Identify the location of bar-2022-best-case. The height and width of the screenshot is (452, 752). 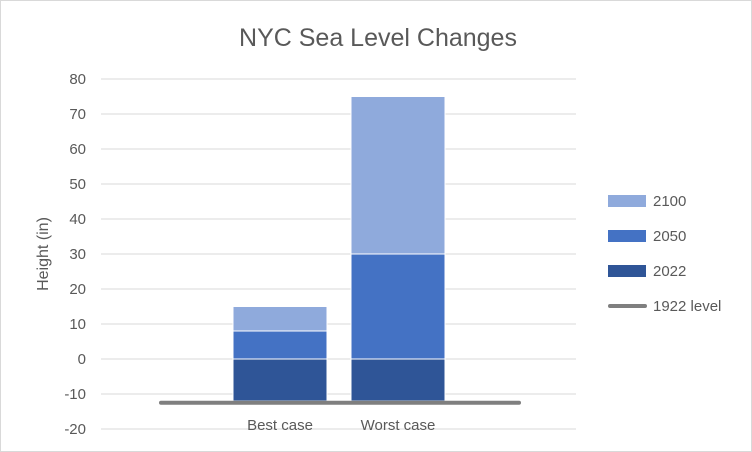
(280, 380).